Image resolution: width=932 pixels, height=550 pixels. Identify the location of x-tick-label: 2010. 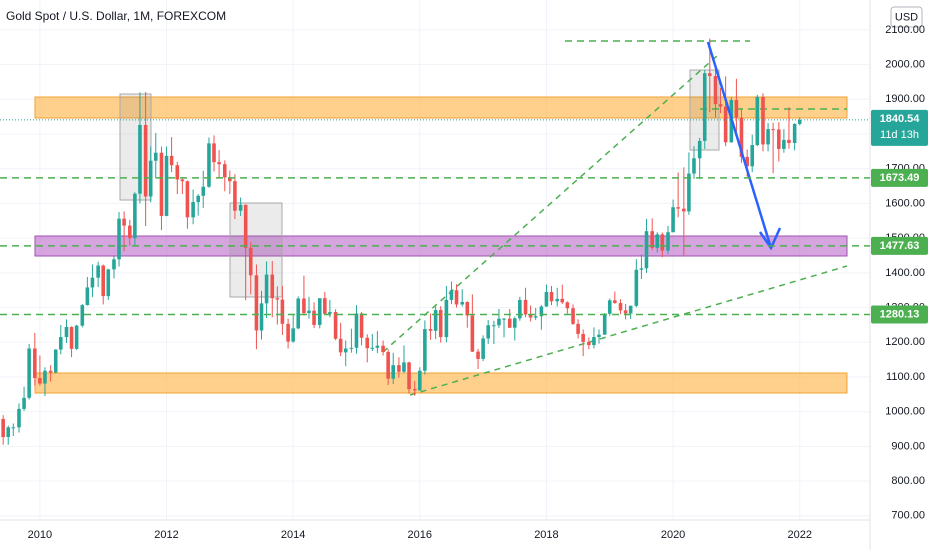
(40, 535).